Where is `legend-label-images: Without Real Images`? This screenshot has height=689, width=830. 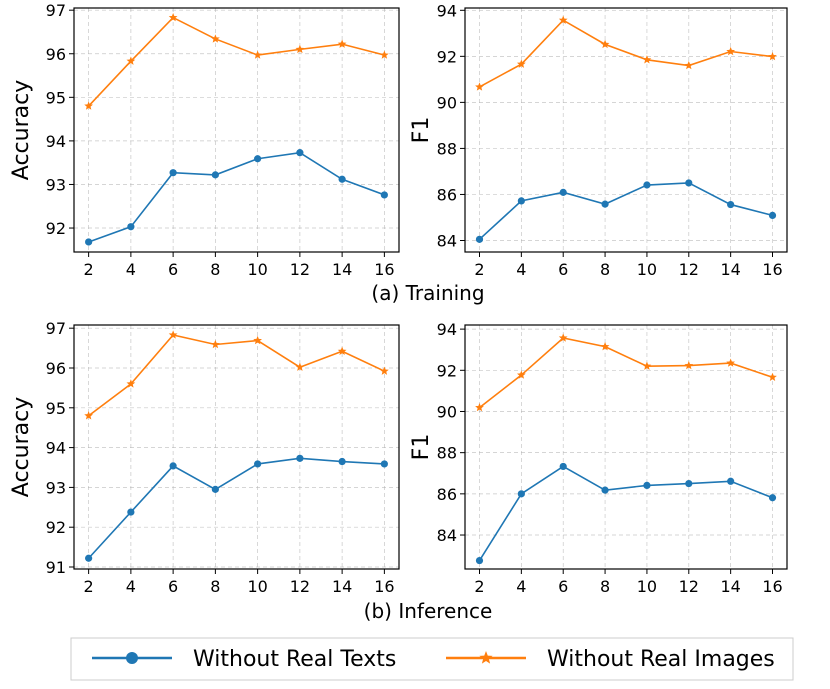
legend-label-images: Without Real Images is located at coordinates (661, 659).